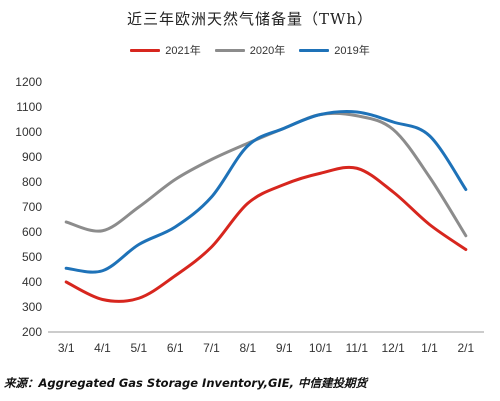  I want to click on x-tick-label: 5/1, so click(138, 348).